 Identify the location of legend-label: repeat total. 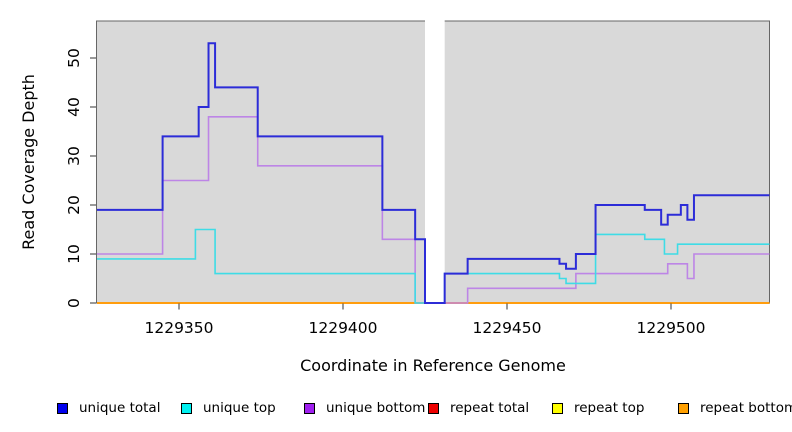
(490, 408).